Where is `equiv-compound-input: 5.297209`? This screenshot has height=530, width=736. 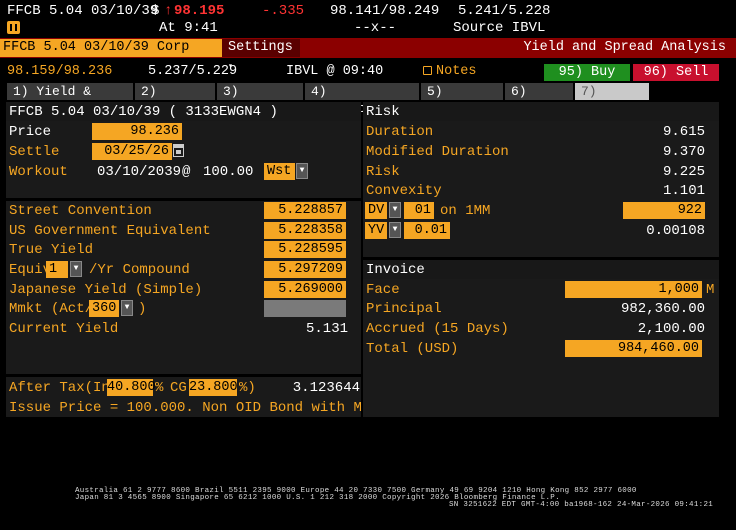 equiv-compound-input: 5.297209 is located at coordinates (305, 269).